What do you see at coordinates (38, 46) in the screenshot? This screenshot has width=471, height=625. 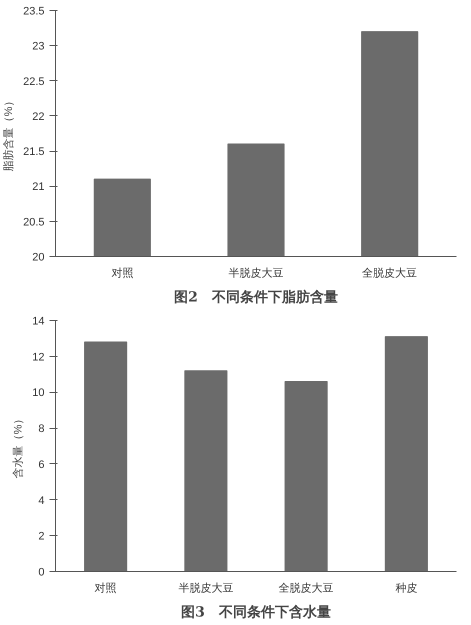 I see `y-tick-label: 23` at bounding box center [38, 46].